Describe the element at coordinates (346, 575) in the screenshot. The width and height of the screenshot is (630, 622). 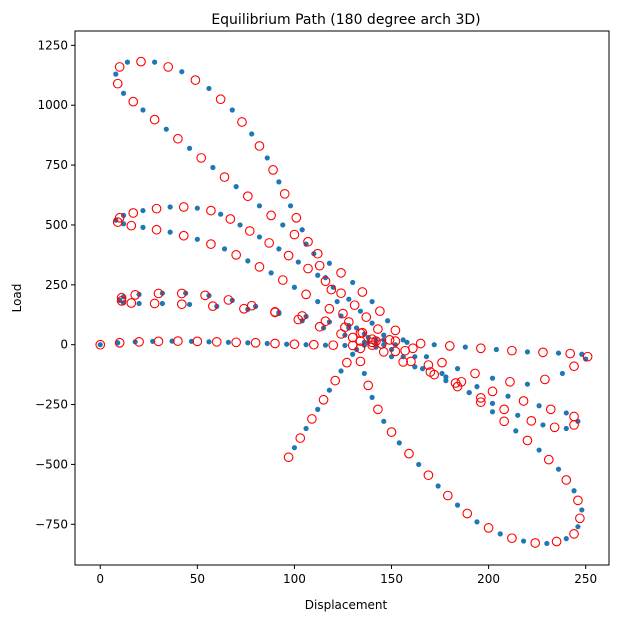
I see `x-axis: 0 50 100 150 200 250` at that location.